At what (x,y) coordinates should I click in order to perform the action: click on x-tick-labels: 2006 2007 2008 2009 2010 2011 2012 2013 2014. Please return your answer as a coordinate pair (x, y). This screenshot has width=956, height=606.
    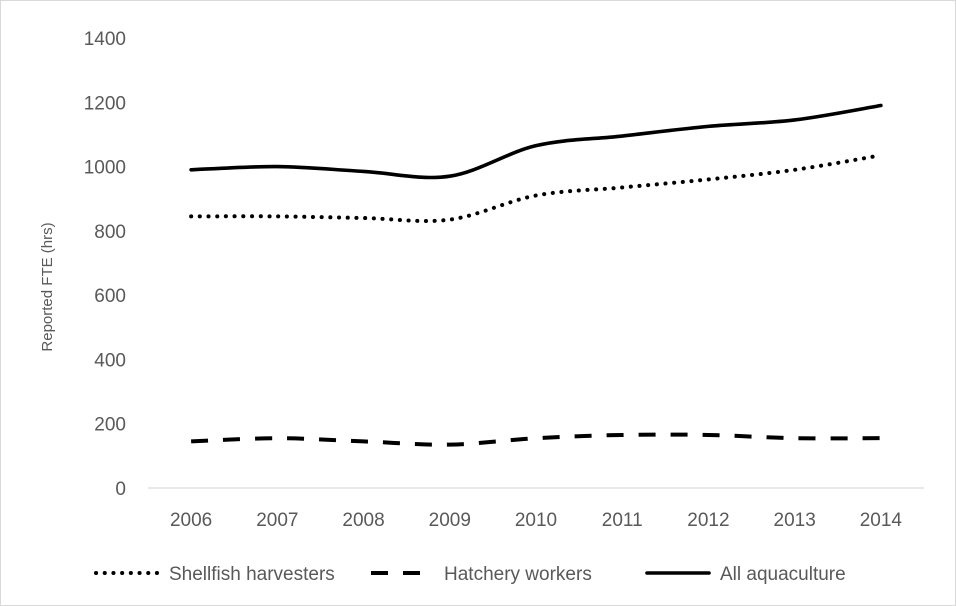
    Looking at the image, I should click on (536, 520).